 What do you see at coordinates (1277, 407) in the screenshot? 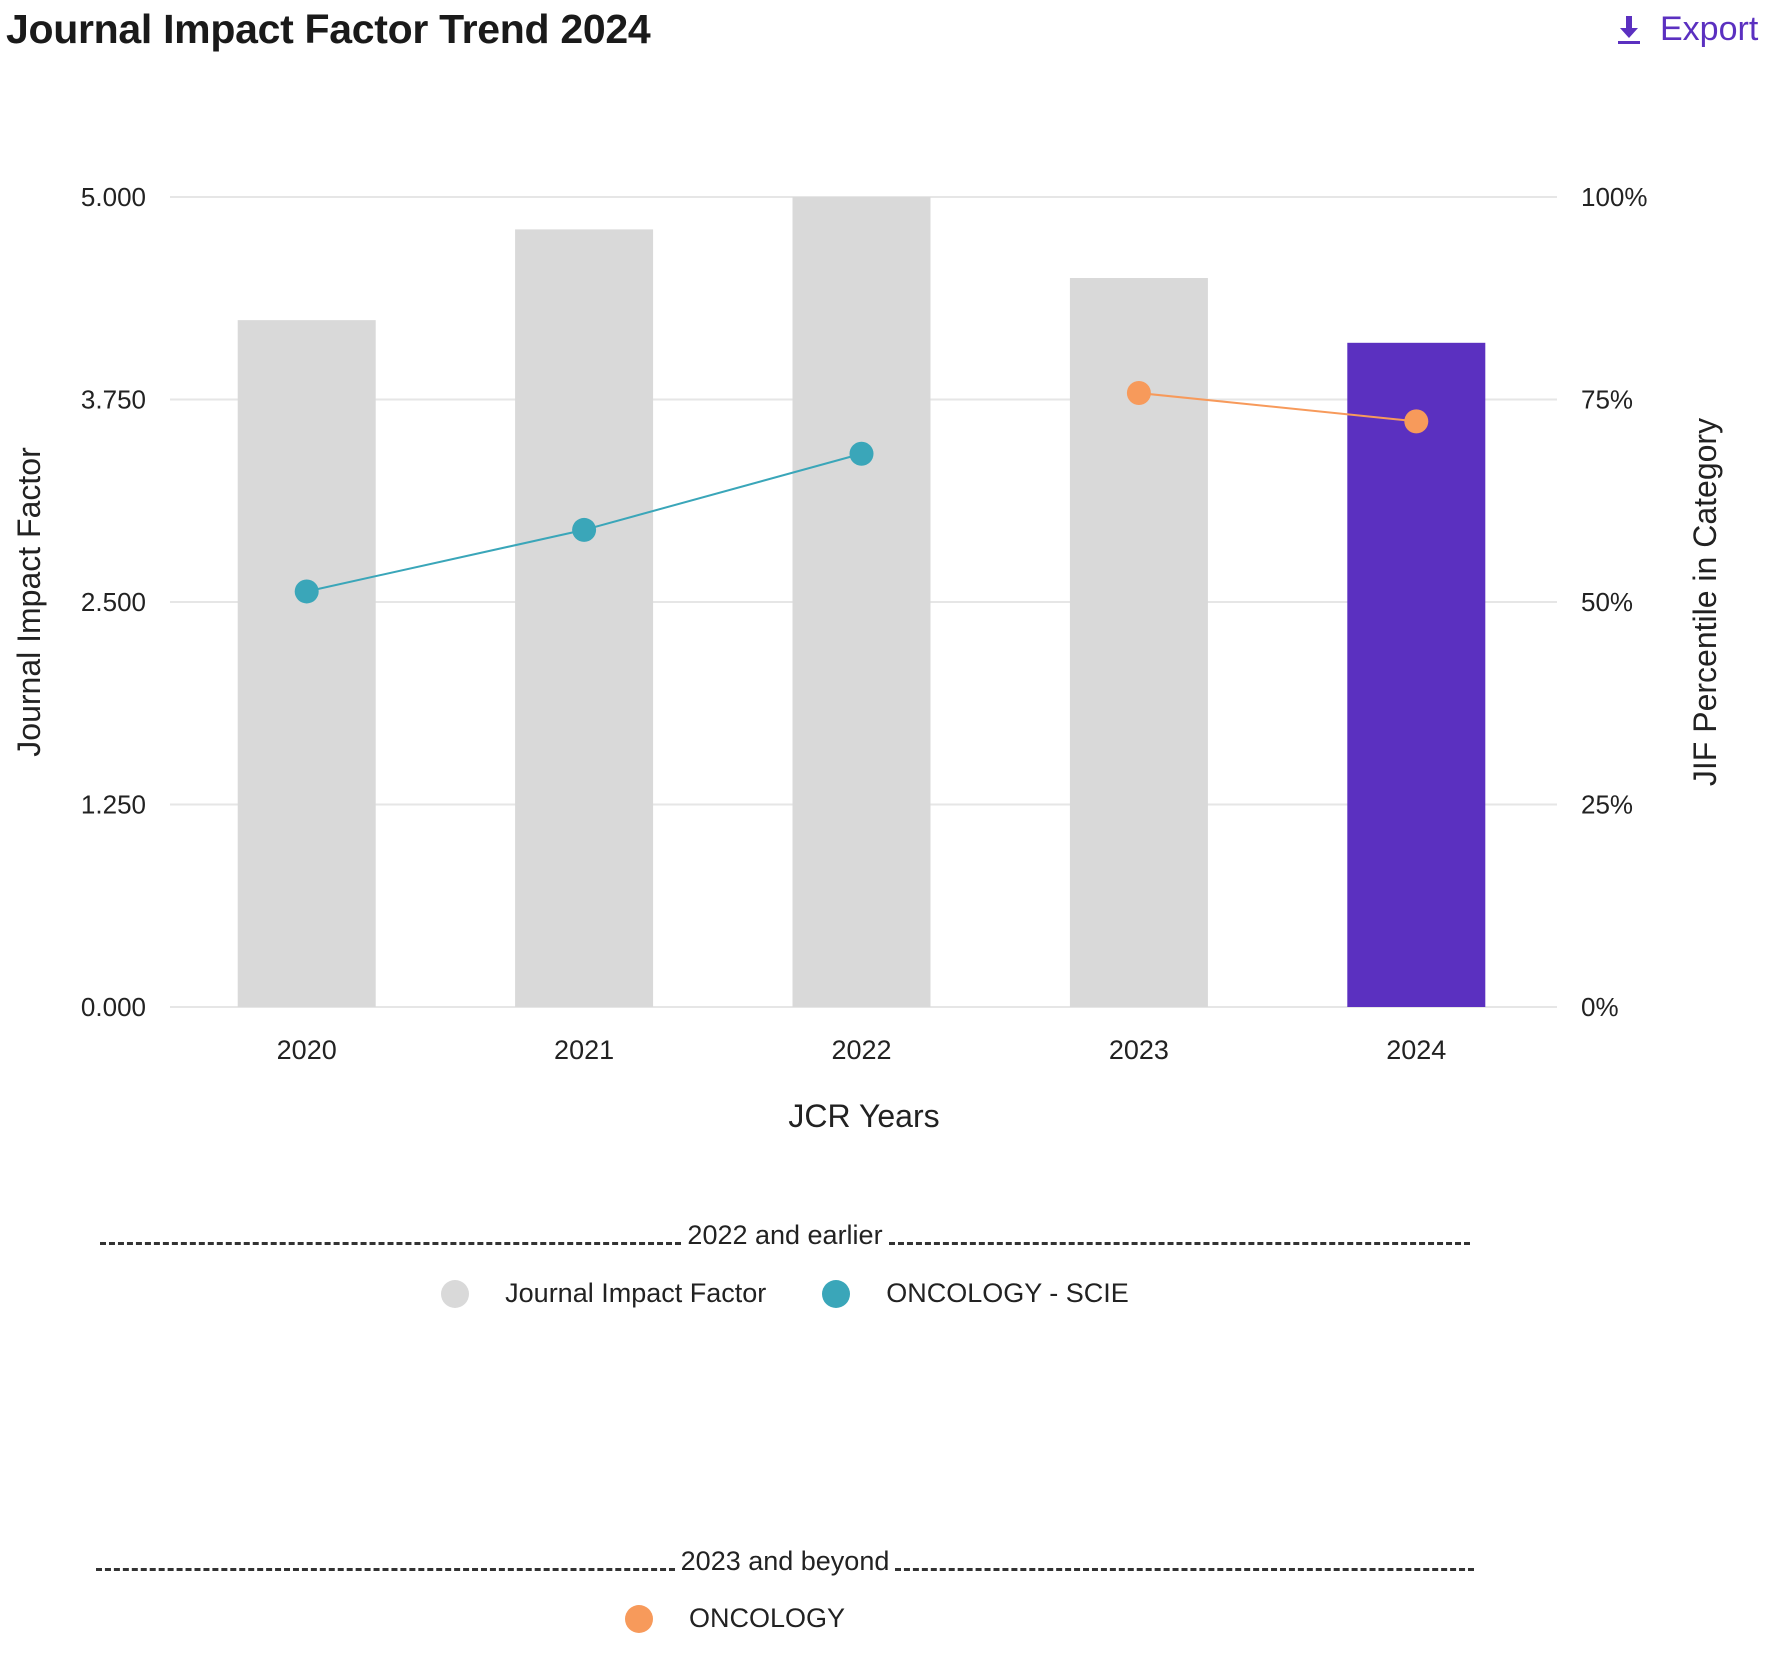
I see `series-line` at bounding box center [1277, 407].